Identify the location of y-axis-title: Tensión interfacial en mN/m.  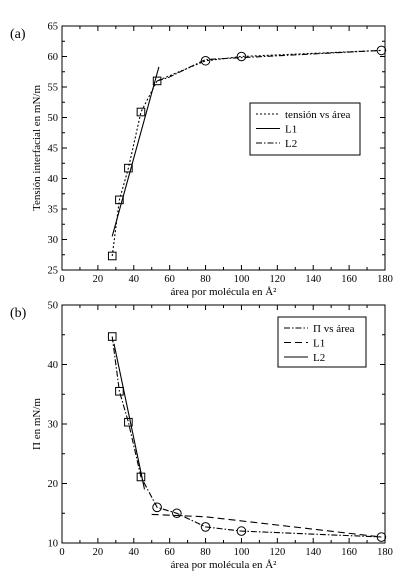
(37, 148).